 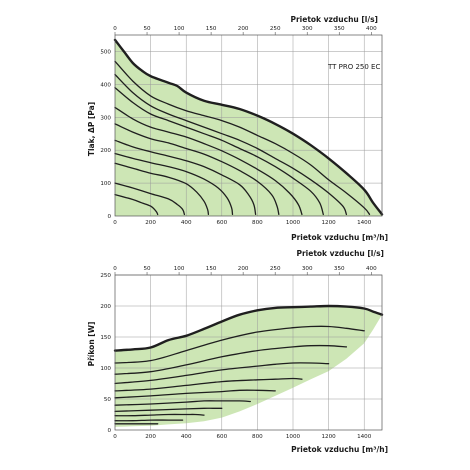 I want to click on model-label: TT PRO 250 EC, so click(x=353, y=67).